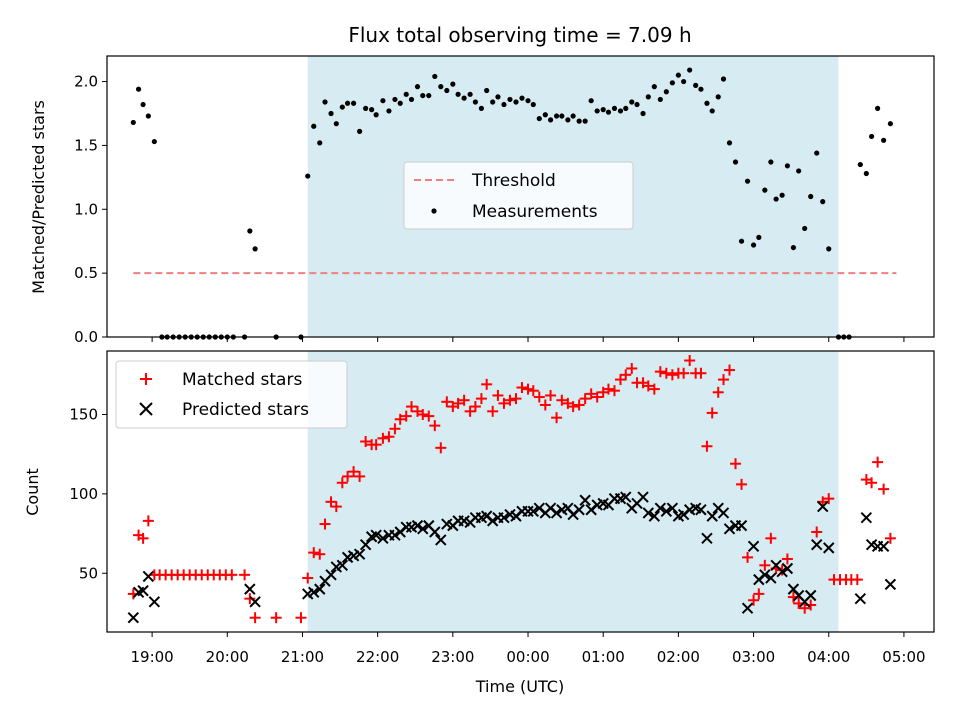 The image size is (960, 720). I want to click on top-y-axis-label: Matched/Predicted stars, so click(38, 197).